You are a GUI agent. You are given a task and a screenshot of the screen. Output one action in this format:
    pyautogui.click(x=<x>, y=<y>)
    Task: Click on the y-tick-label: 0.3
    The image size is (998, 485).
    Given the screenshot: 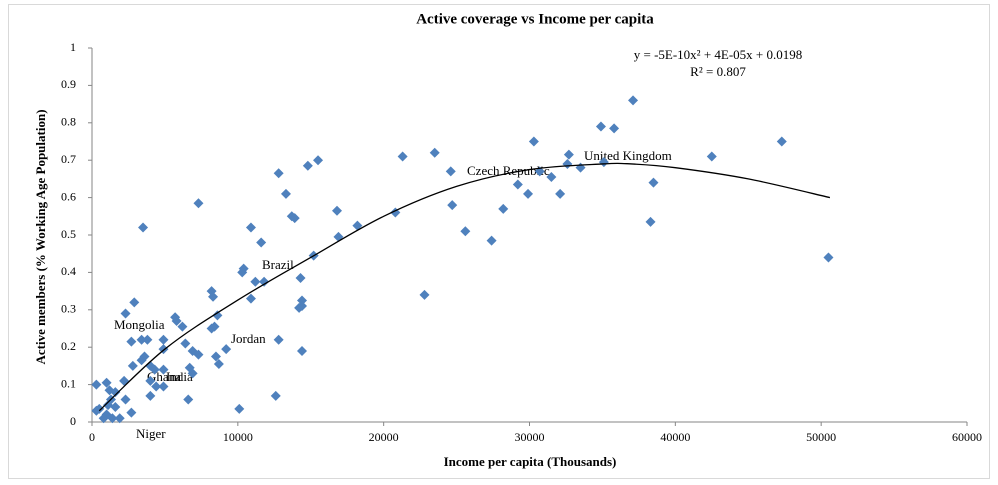 What is the action you would take?
    pyautogui.click(x=68, y=309)
    